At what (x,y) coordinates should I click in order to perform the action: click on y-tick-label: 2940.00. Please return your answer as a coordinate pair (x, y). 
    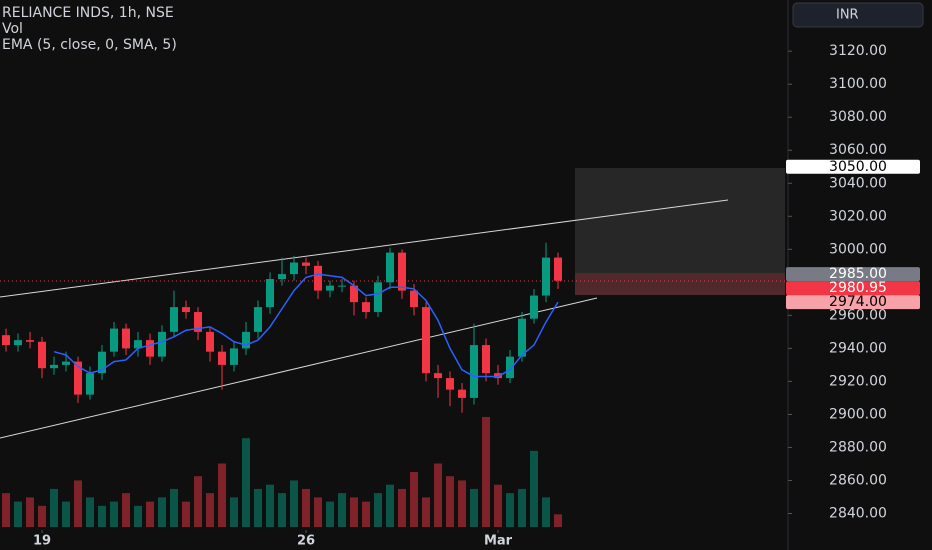
    Looking at the image, I should click on (858, 348).